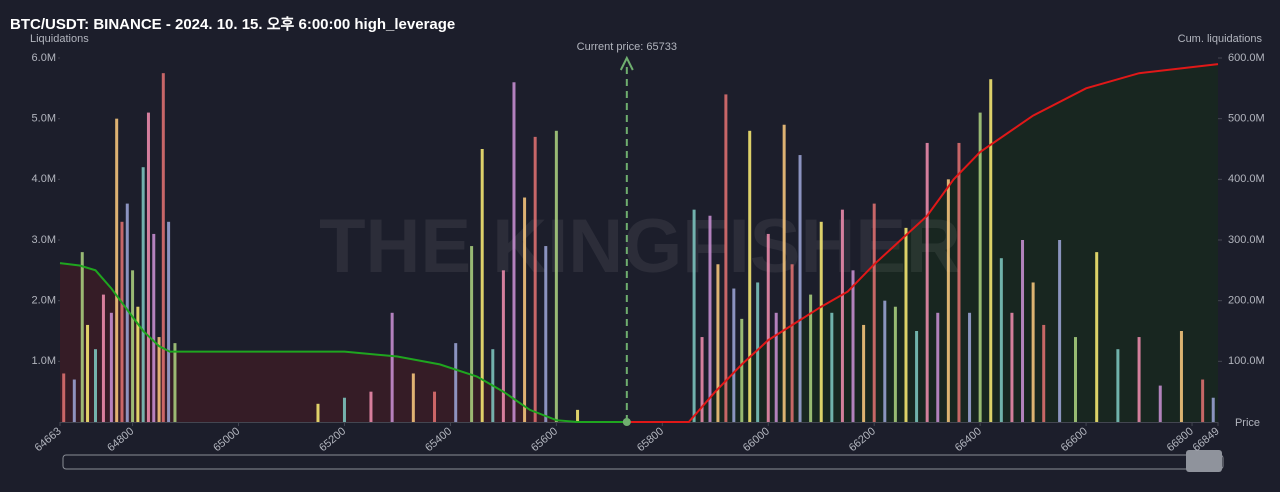 This screenshot has width=1280, height=492. I want to click on x-tick-label: 66000, so click(756, 439).